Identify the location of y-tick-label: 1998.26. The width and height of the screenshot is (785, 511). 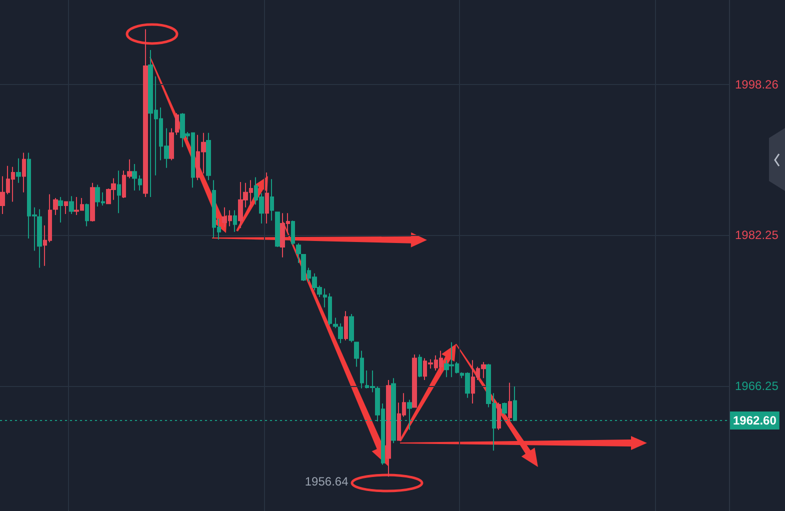
(757, 84).